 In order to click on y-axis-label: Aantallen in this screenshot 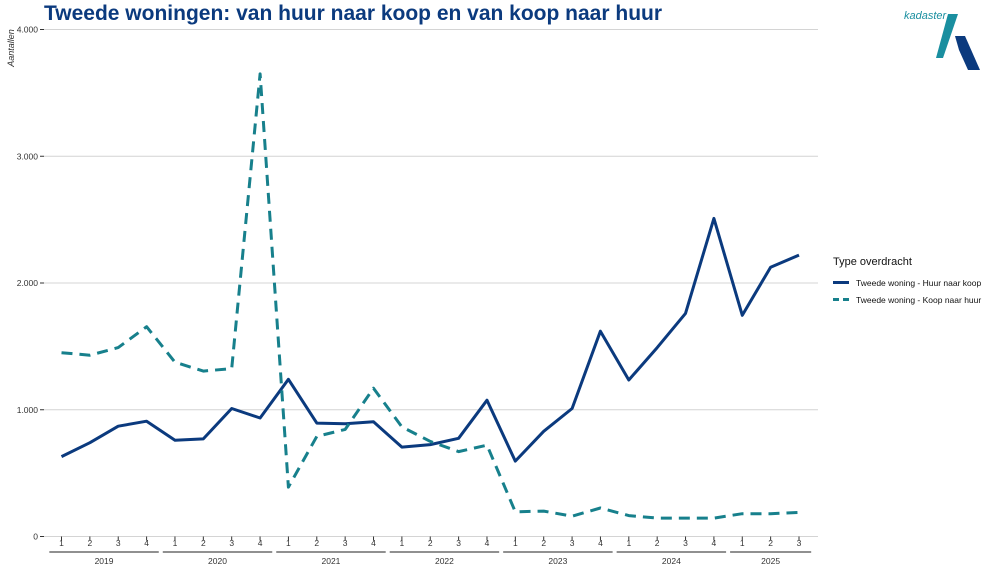, I will do `click(11, 48)`.